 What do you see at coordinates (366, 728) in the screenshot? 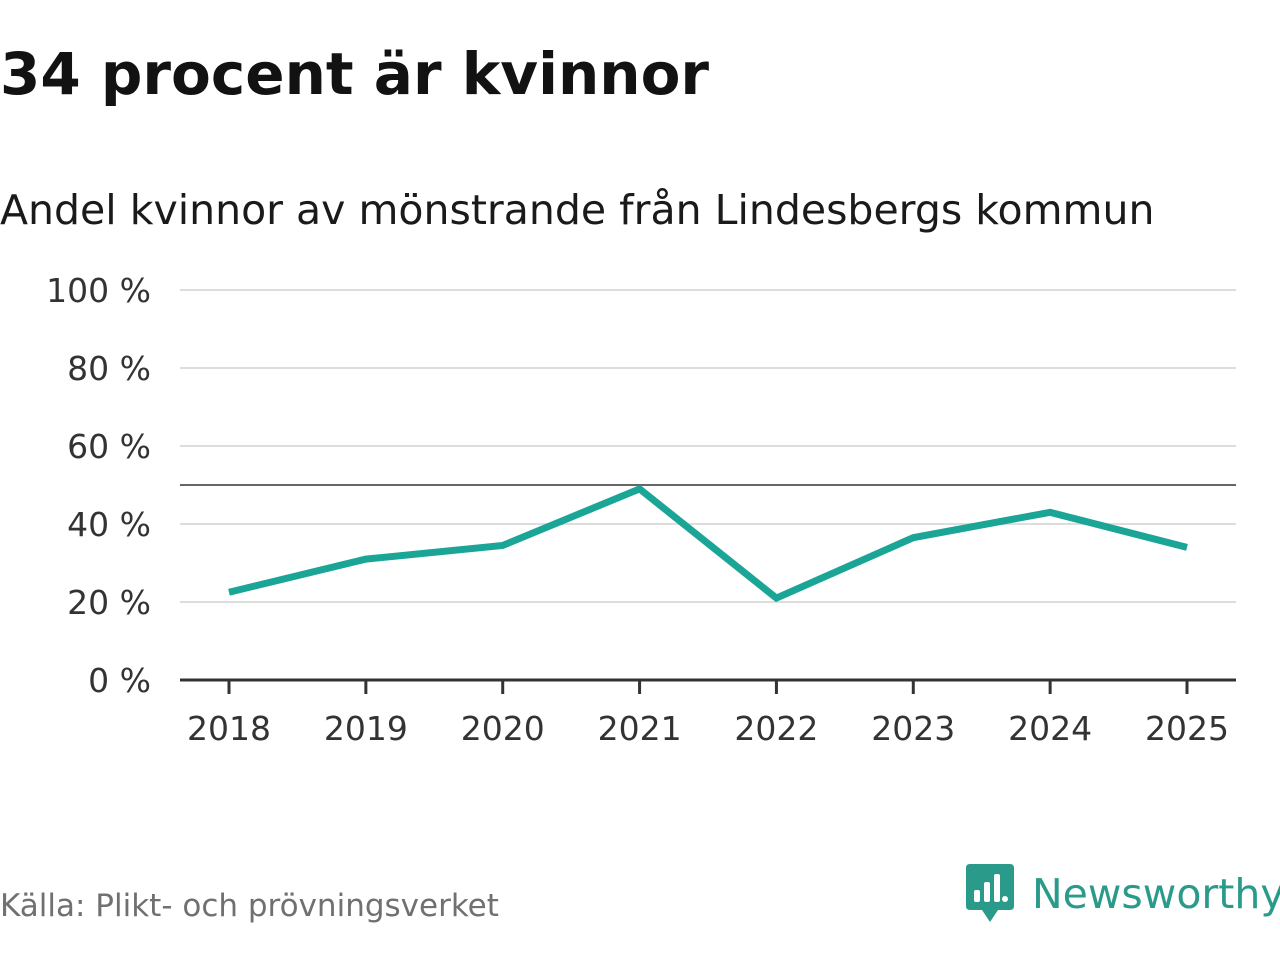
I see `x-tick-label: 2019` at bounding box center [366, 728].